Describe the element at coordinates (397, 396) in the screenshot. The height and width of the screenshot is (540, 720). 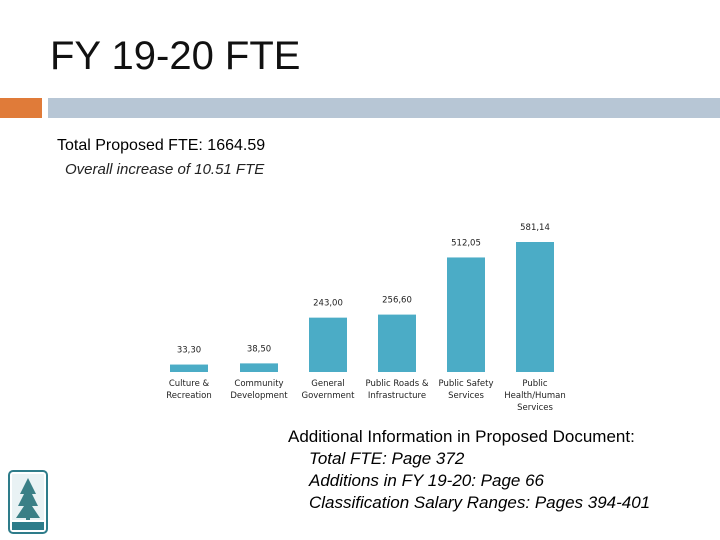
I see `category-label: Infrastructure` at that location.